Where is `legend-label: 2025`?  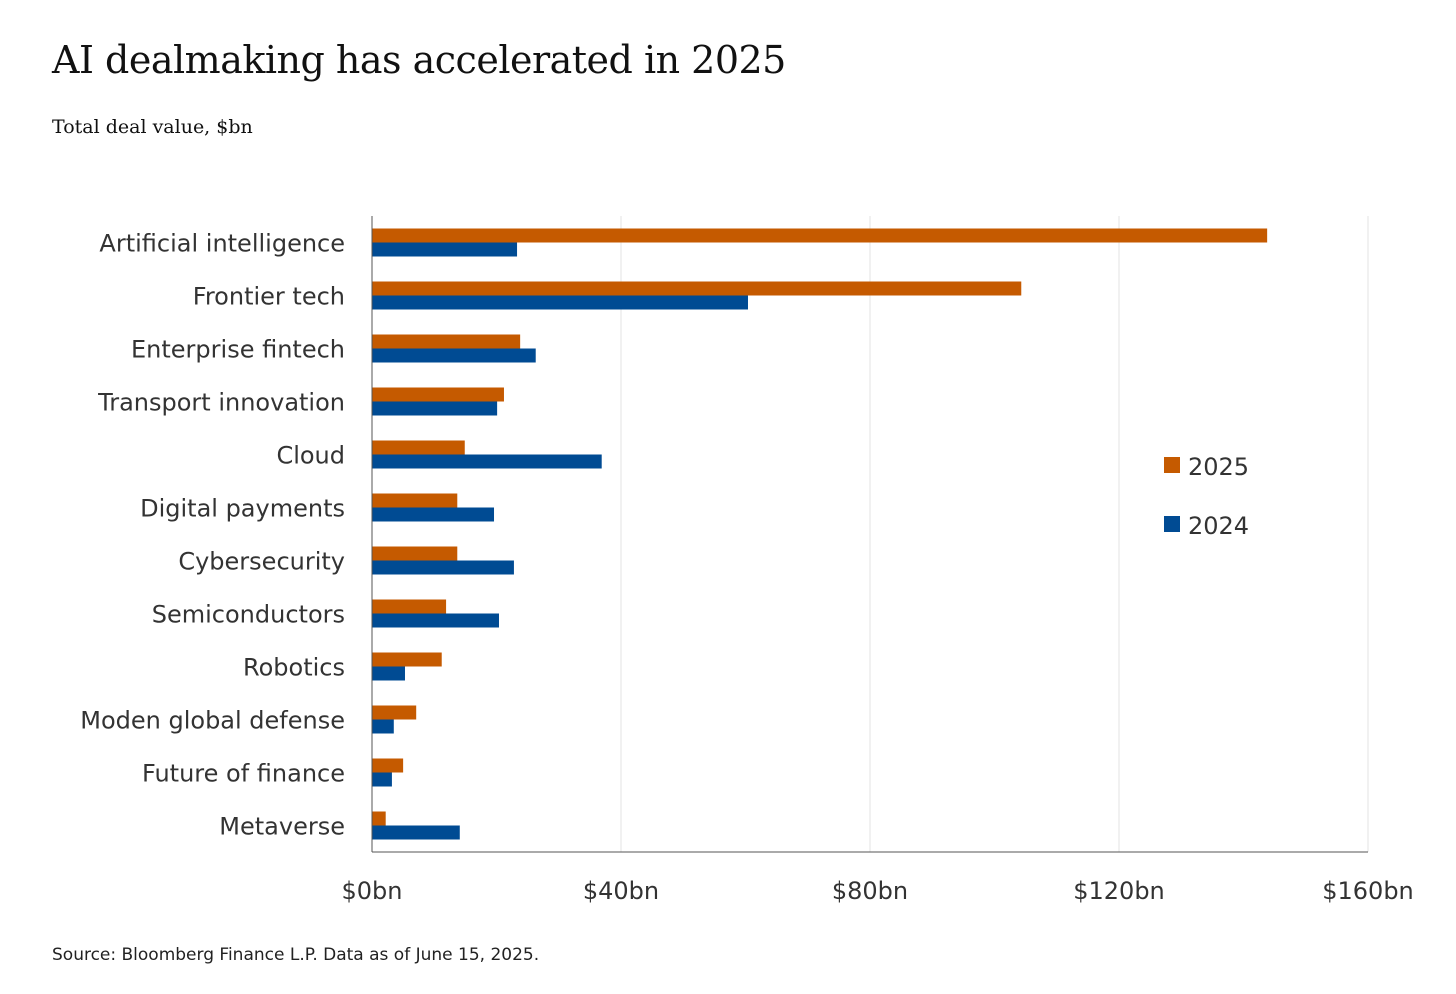 legend-label: 2025 is located at coordinates (1218, 467).